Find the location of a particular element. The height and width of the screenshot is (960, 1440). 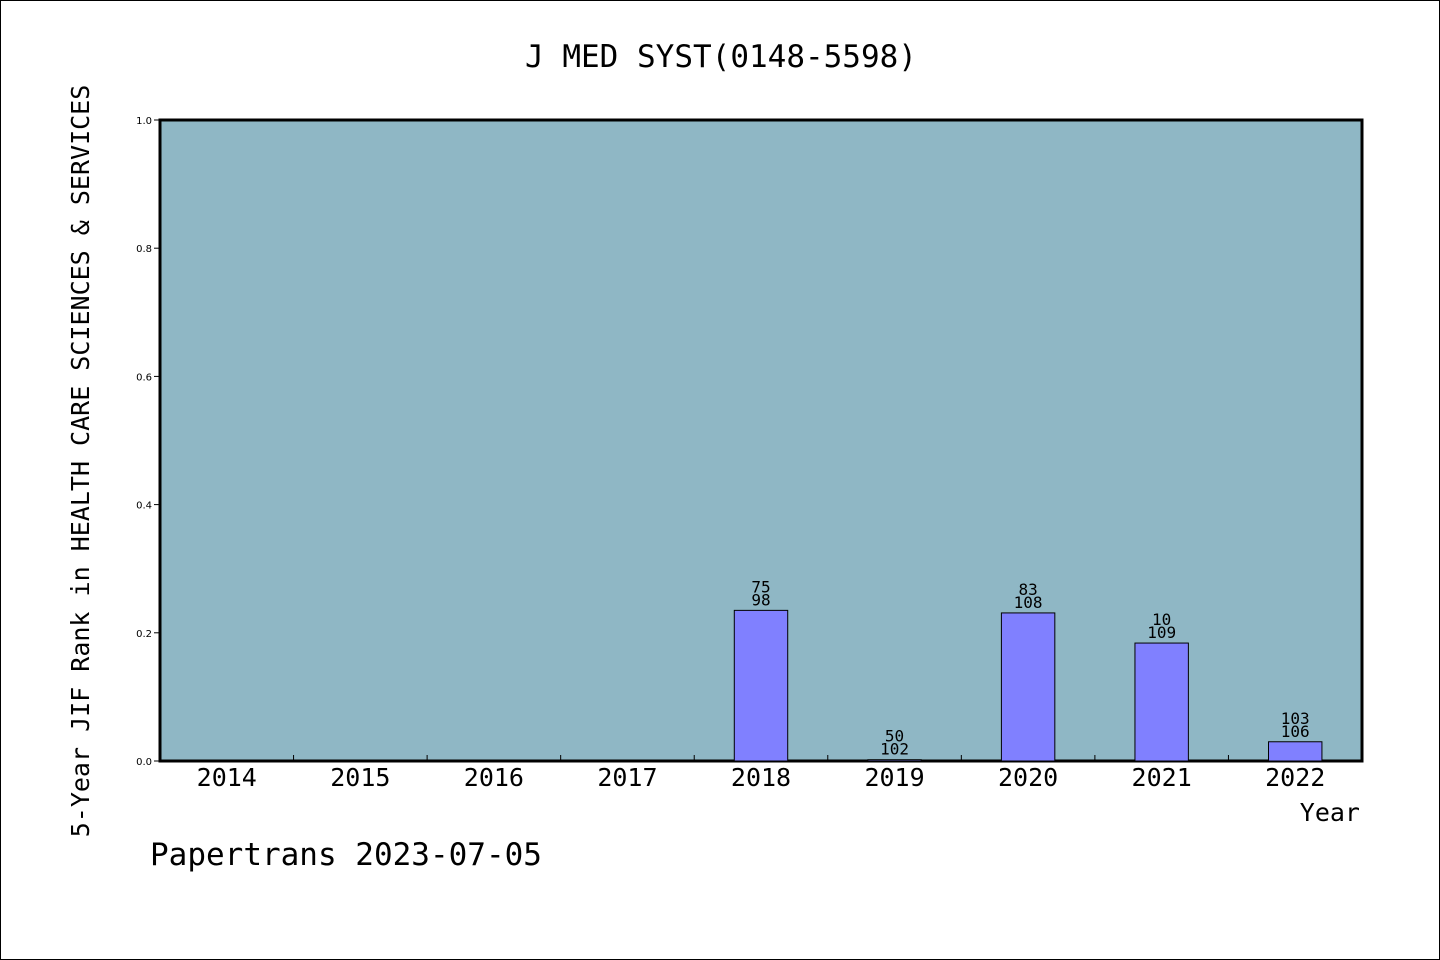

bar-label-rank: 10 is located at coordinates (1161, 619).